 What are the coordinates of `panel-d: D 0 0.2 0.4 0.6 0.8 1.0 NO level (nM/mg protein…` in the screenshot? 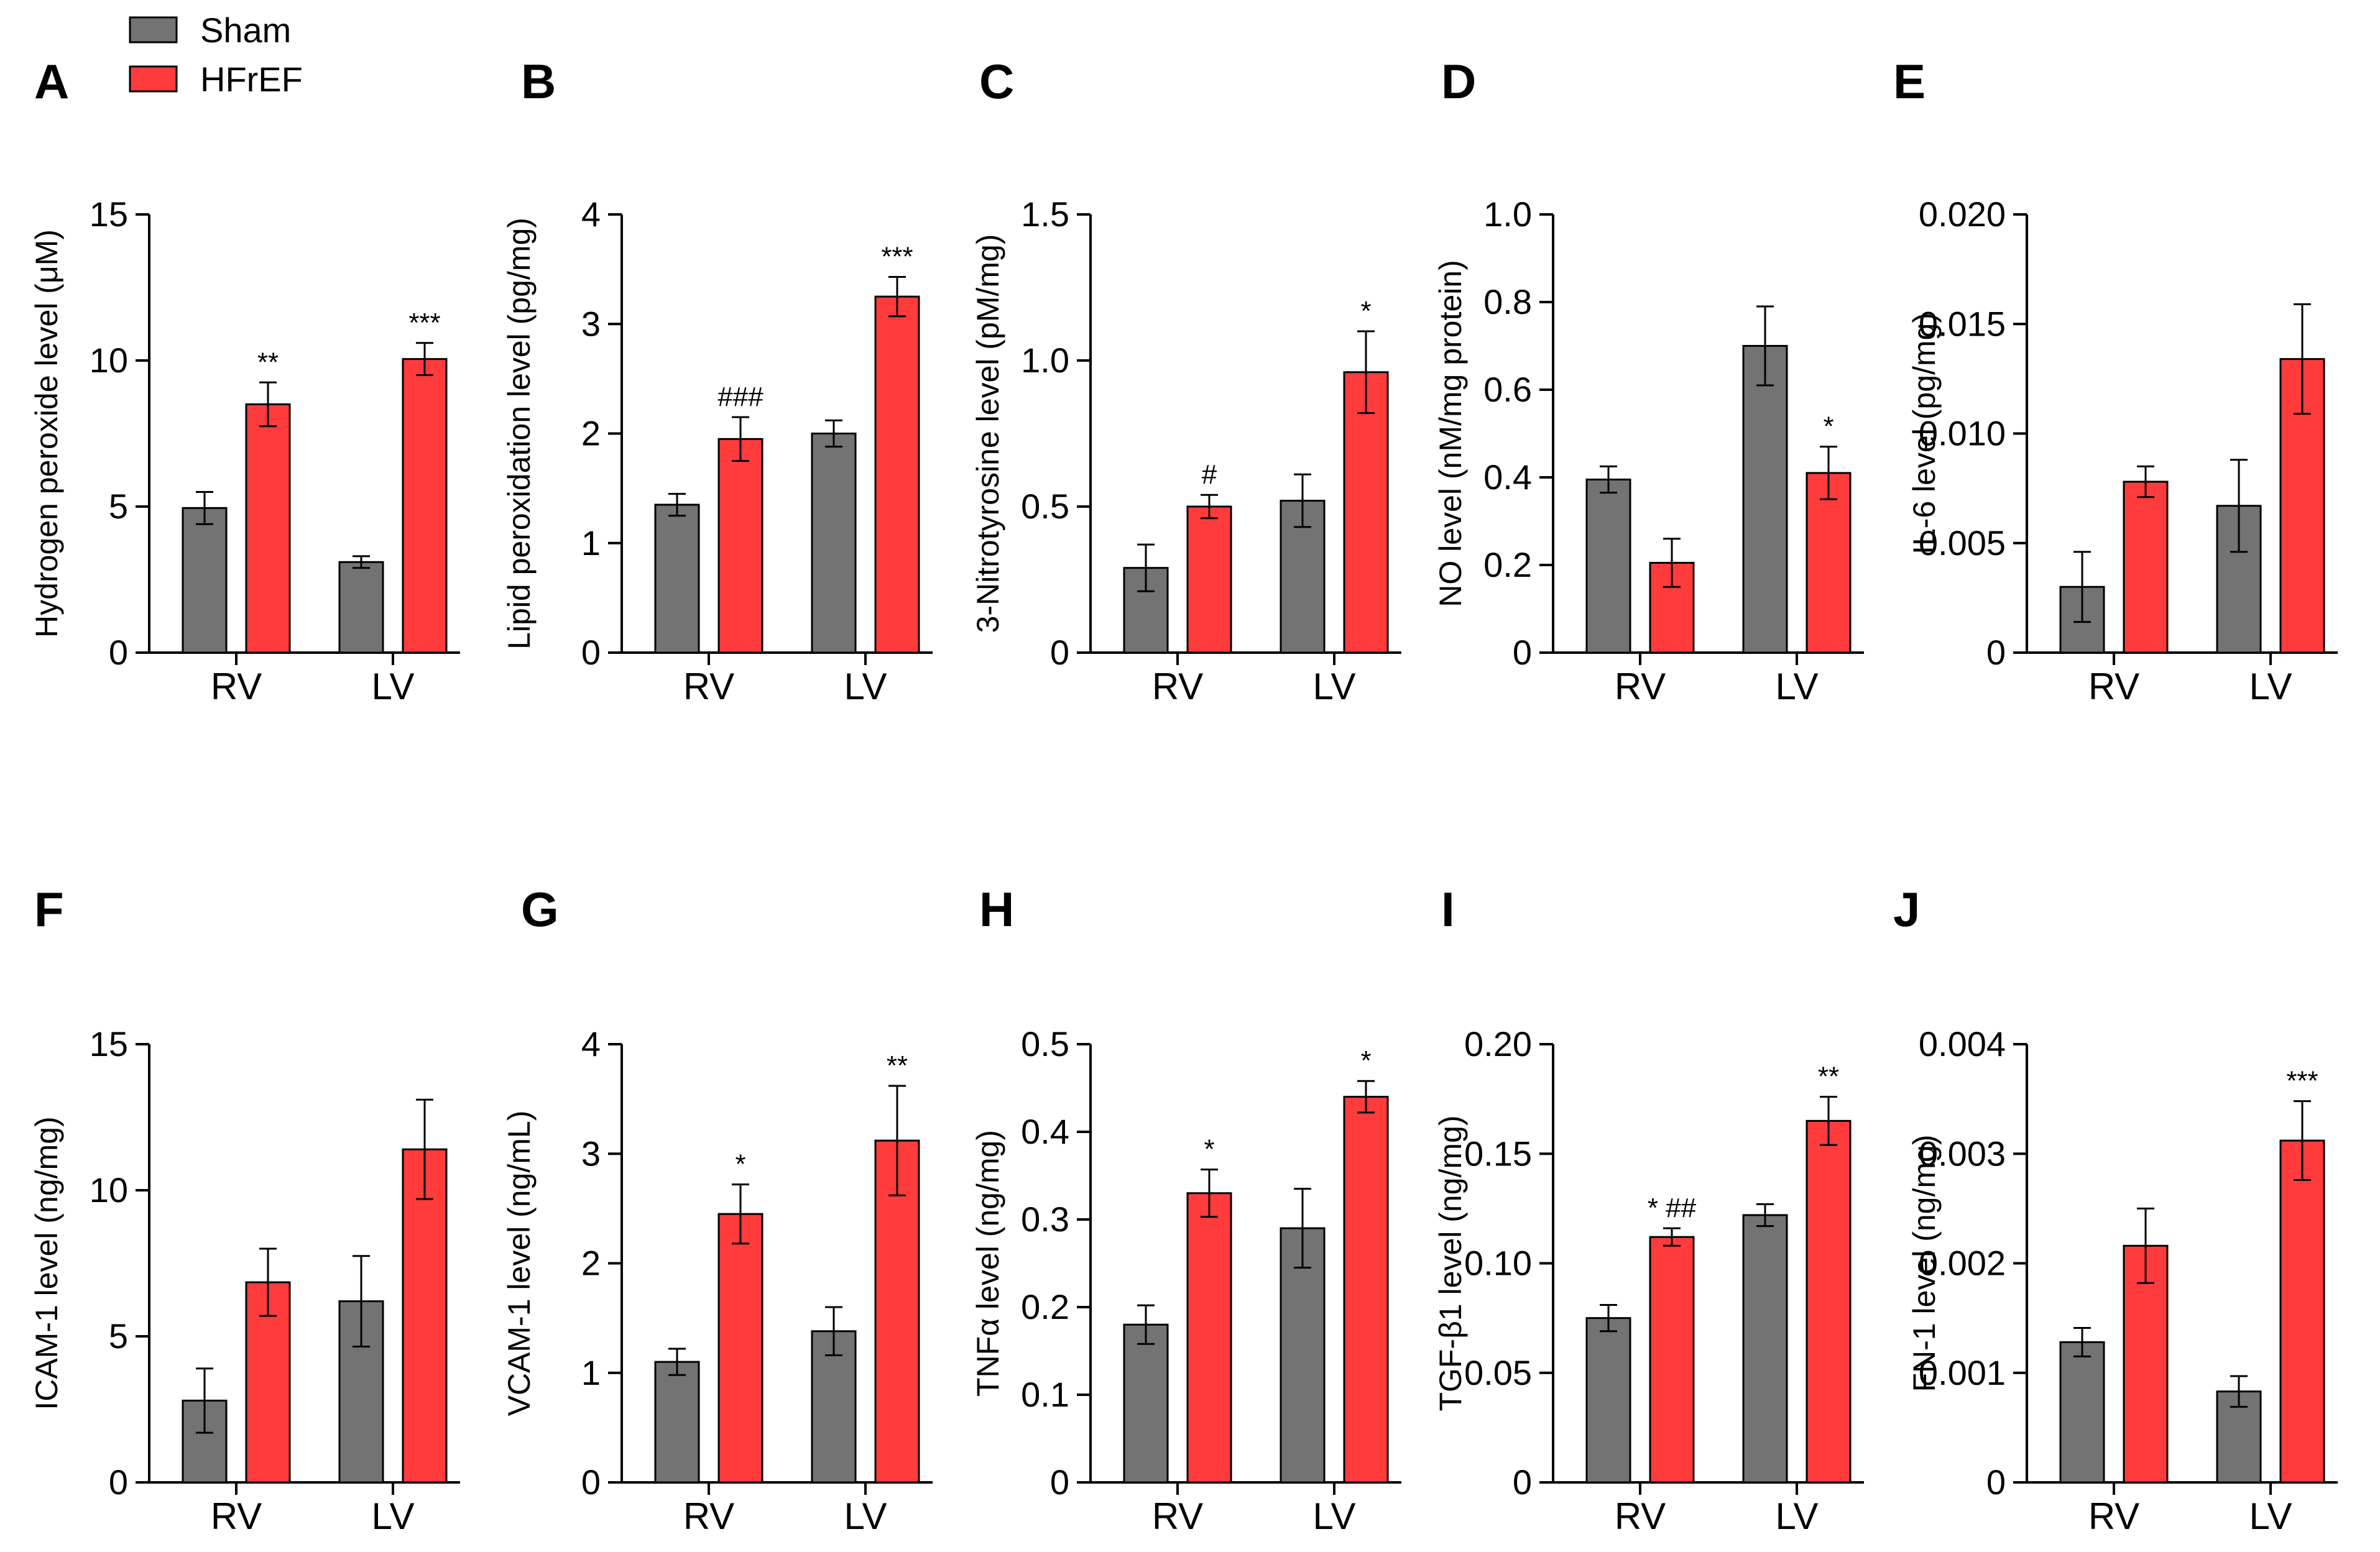 It's located at (1648, 380).